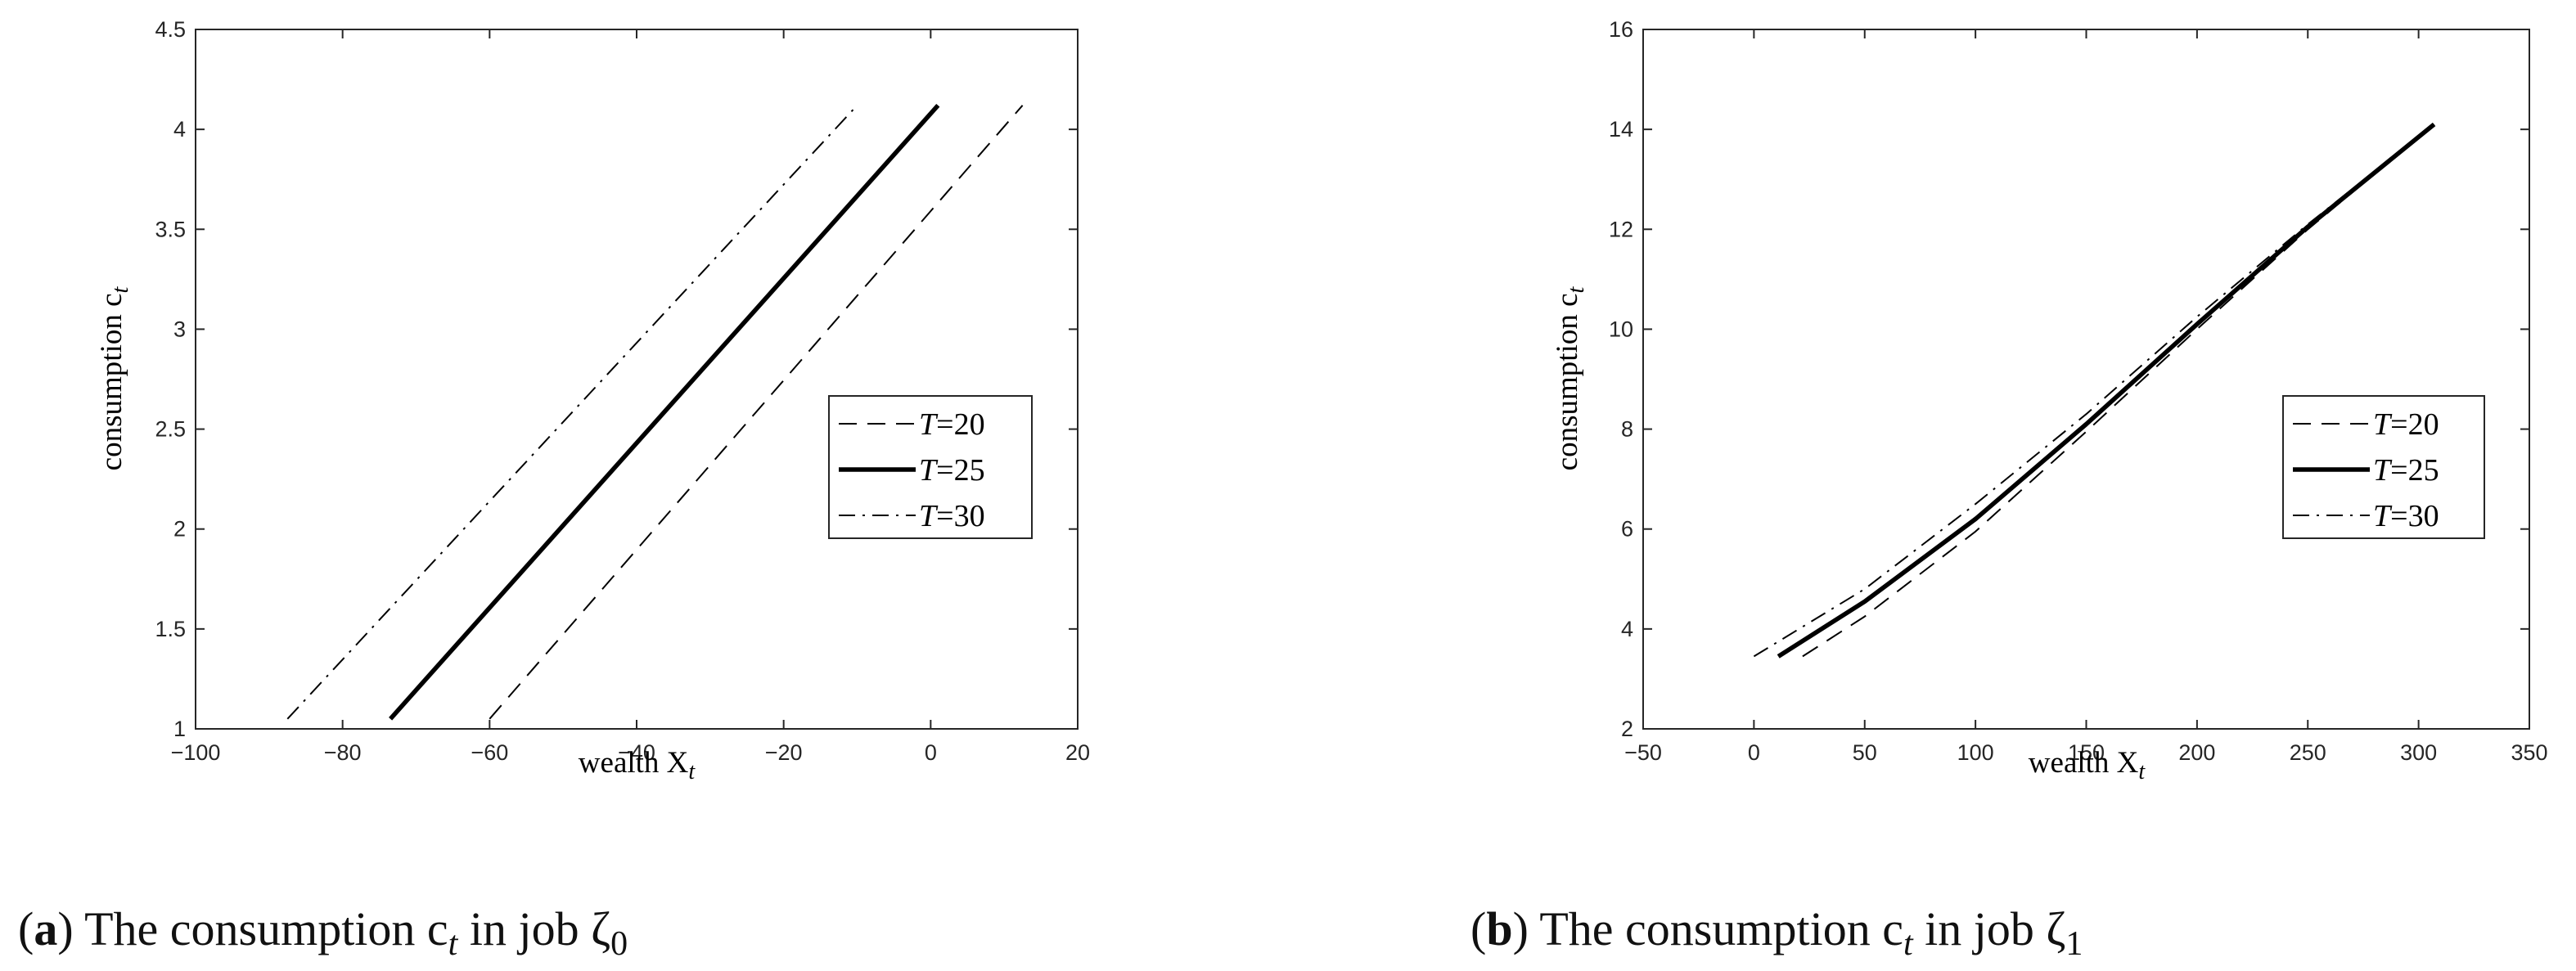 This screenshot has height=971, width=2576. Describe the element at coordinates (179, 329) in the screenshot. I see `y-tick-label-a: 3` at that location.